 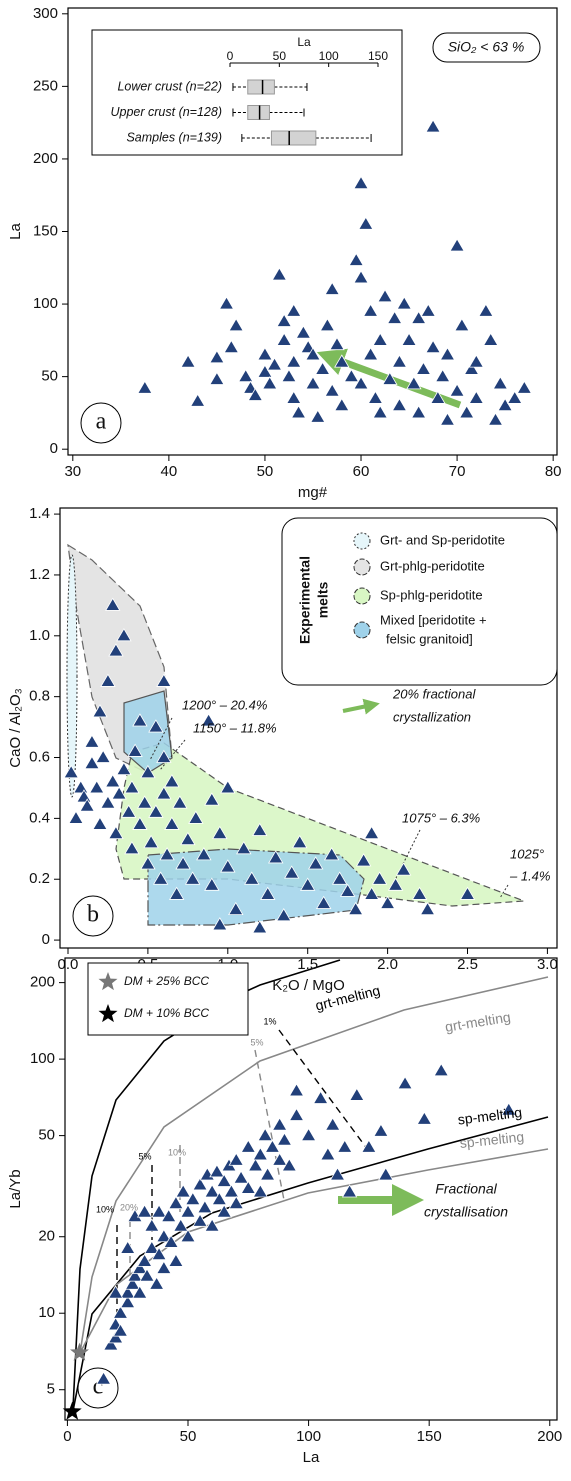 I want to click on legend-label: Mixed [peridotite +, so click(x=433, y=619).